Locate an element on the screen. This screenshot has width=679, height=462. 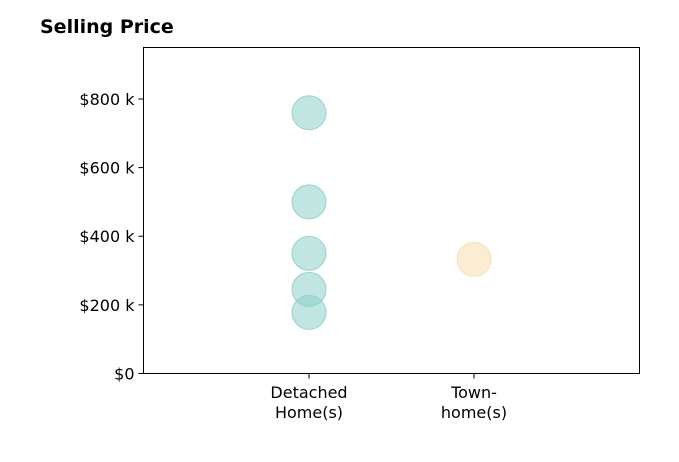
chart-title: Selling Price is located at coordinates (107, 27).